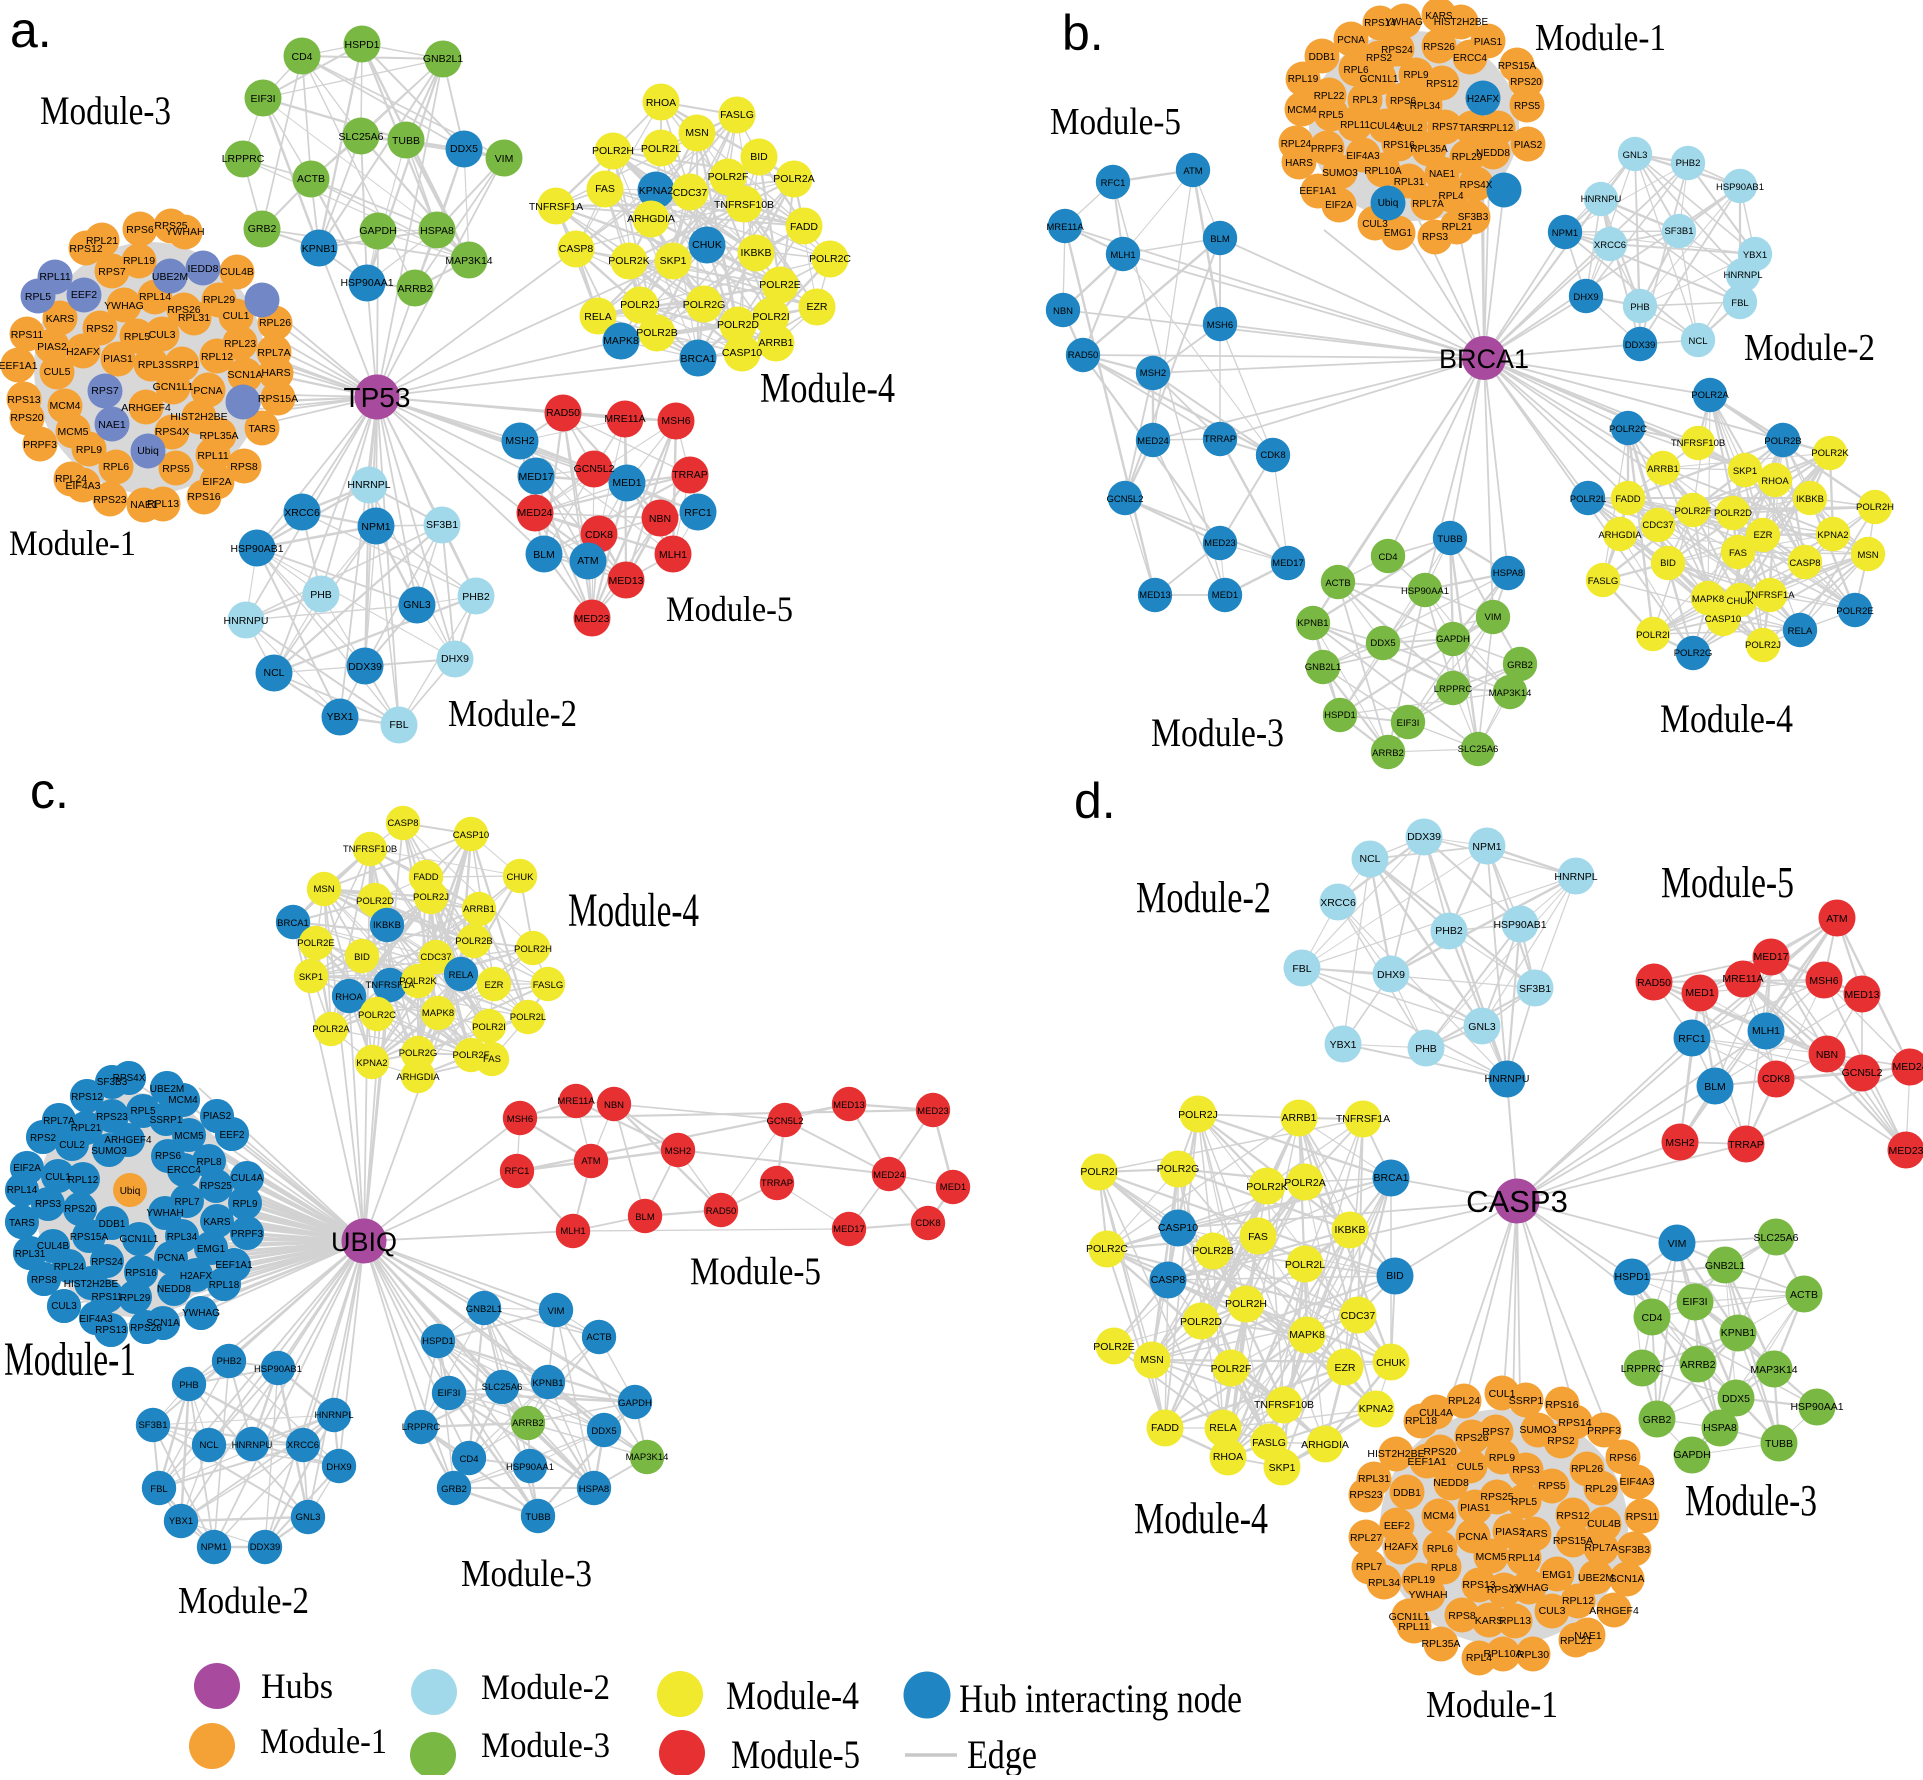 The image size is (1923, 1780). What do you see at coordinates (1830, 453) in the screenshot?
I see `svg-text: POLR2K` at bounding box center [1830, 453].